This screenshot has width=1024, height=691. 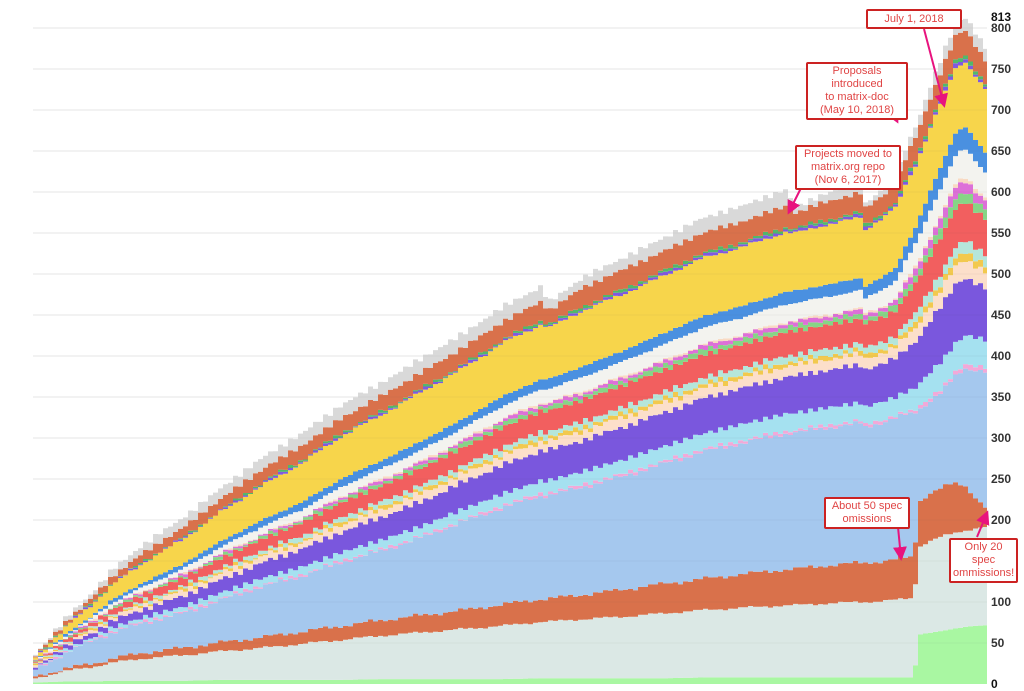 I want to click on annotation-arrow-about-50-spec-omissions, so click(x=899, y=543).